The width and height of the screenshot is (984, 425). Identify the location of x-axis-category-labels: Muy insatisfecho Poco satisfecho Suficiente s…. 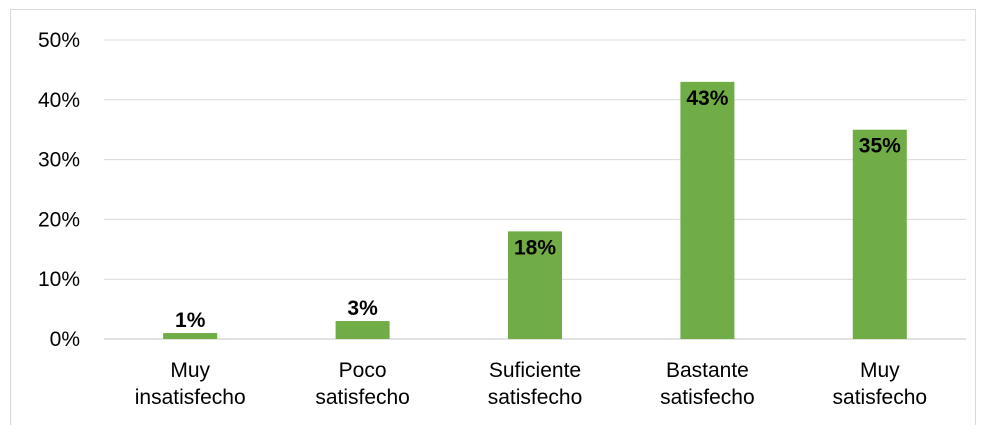
(531, 384).